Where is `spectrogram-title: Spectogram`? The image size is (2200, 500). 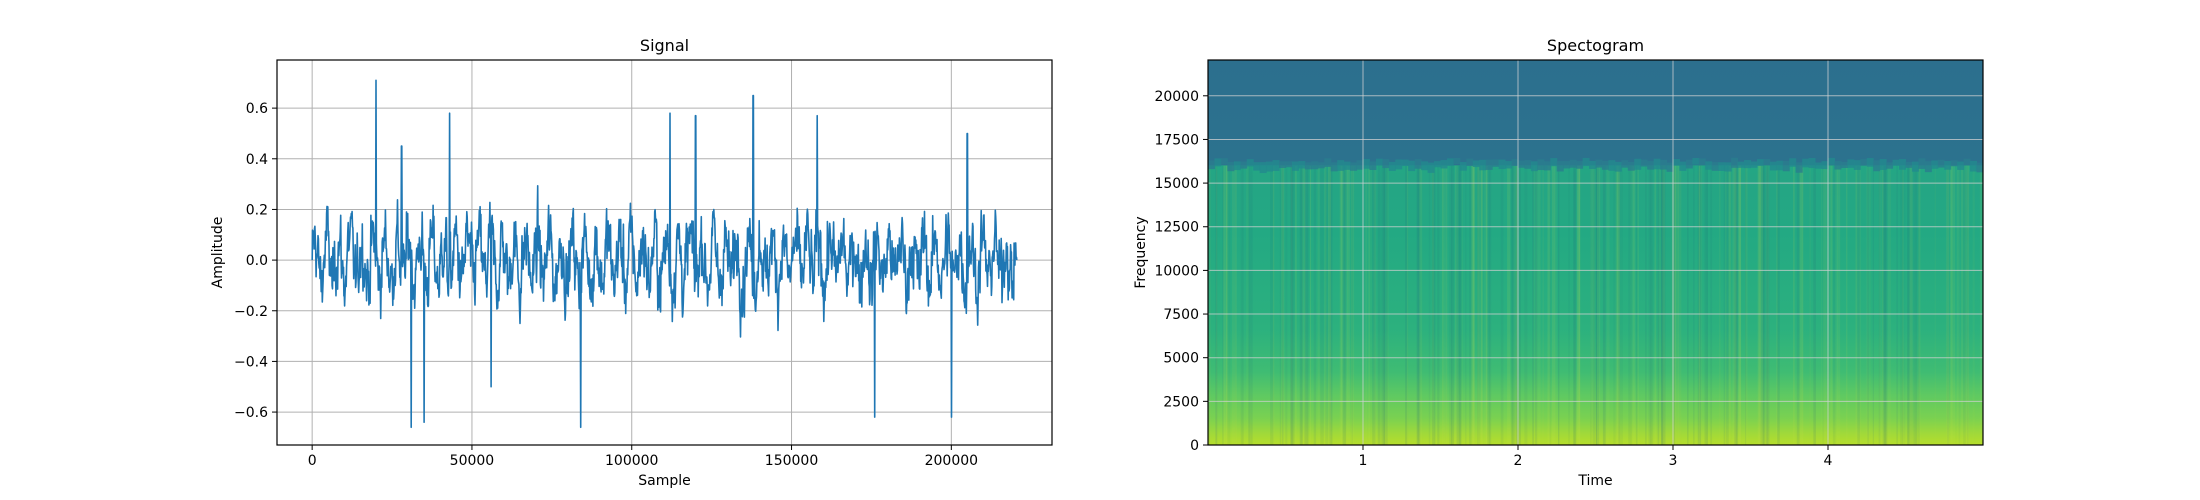
spectrogram-title: Spectogram is located at coordinates (1595, 45).